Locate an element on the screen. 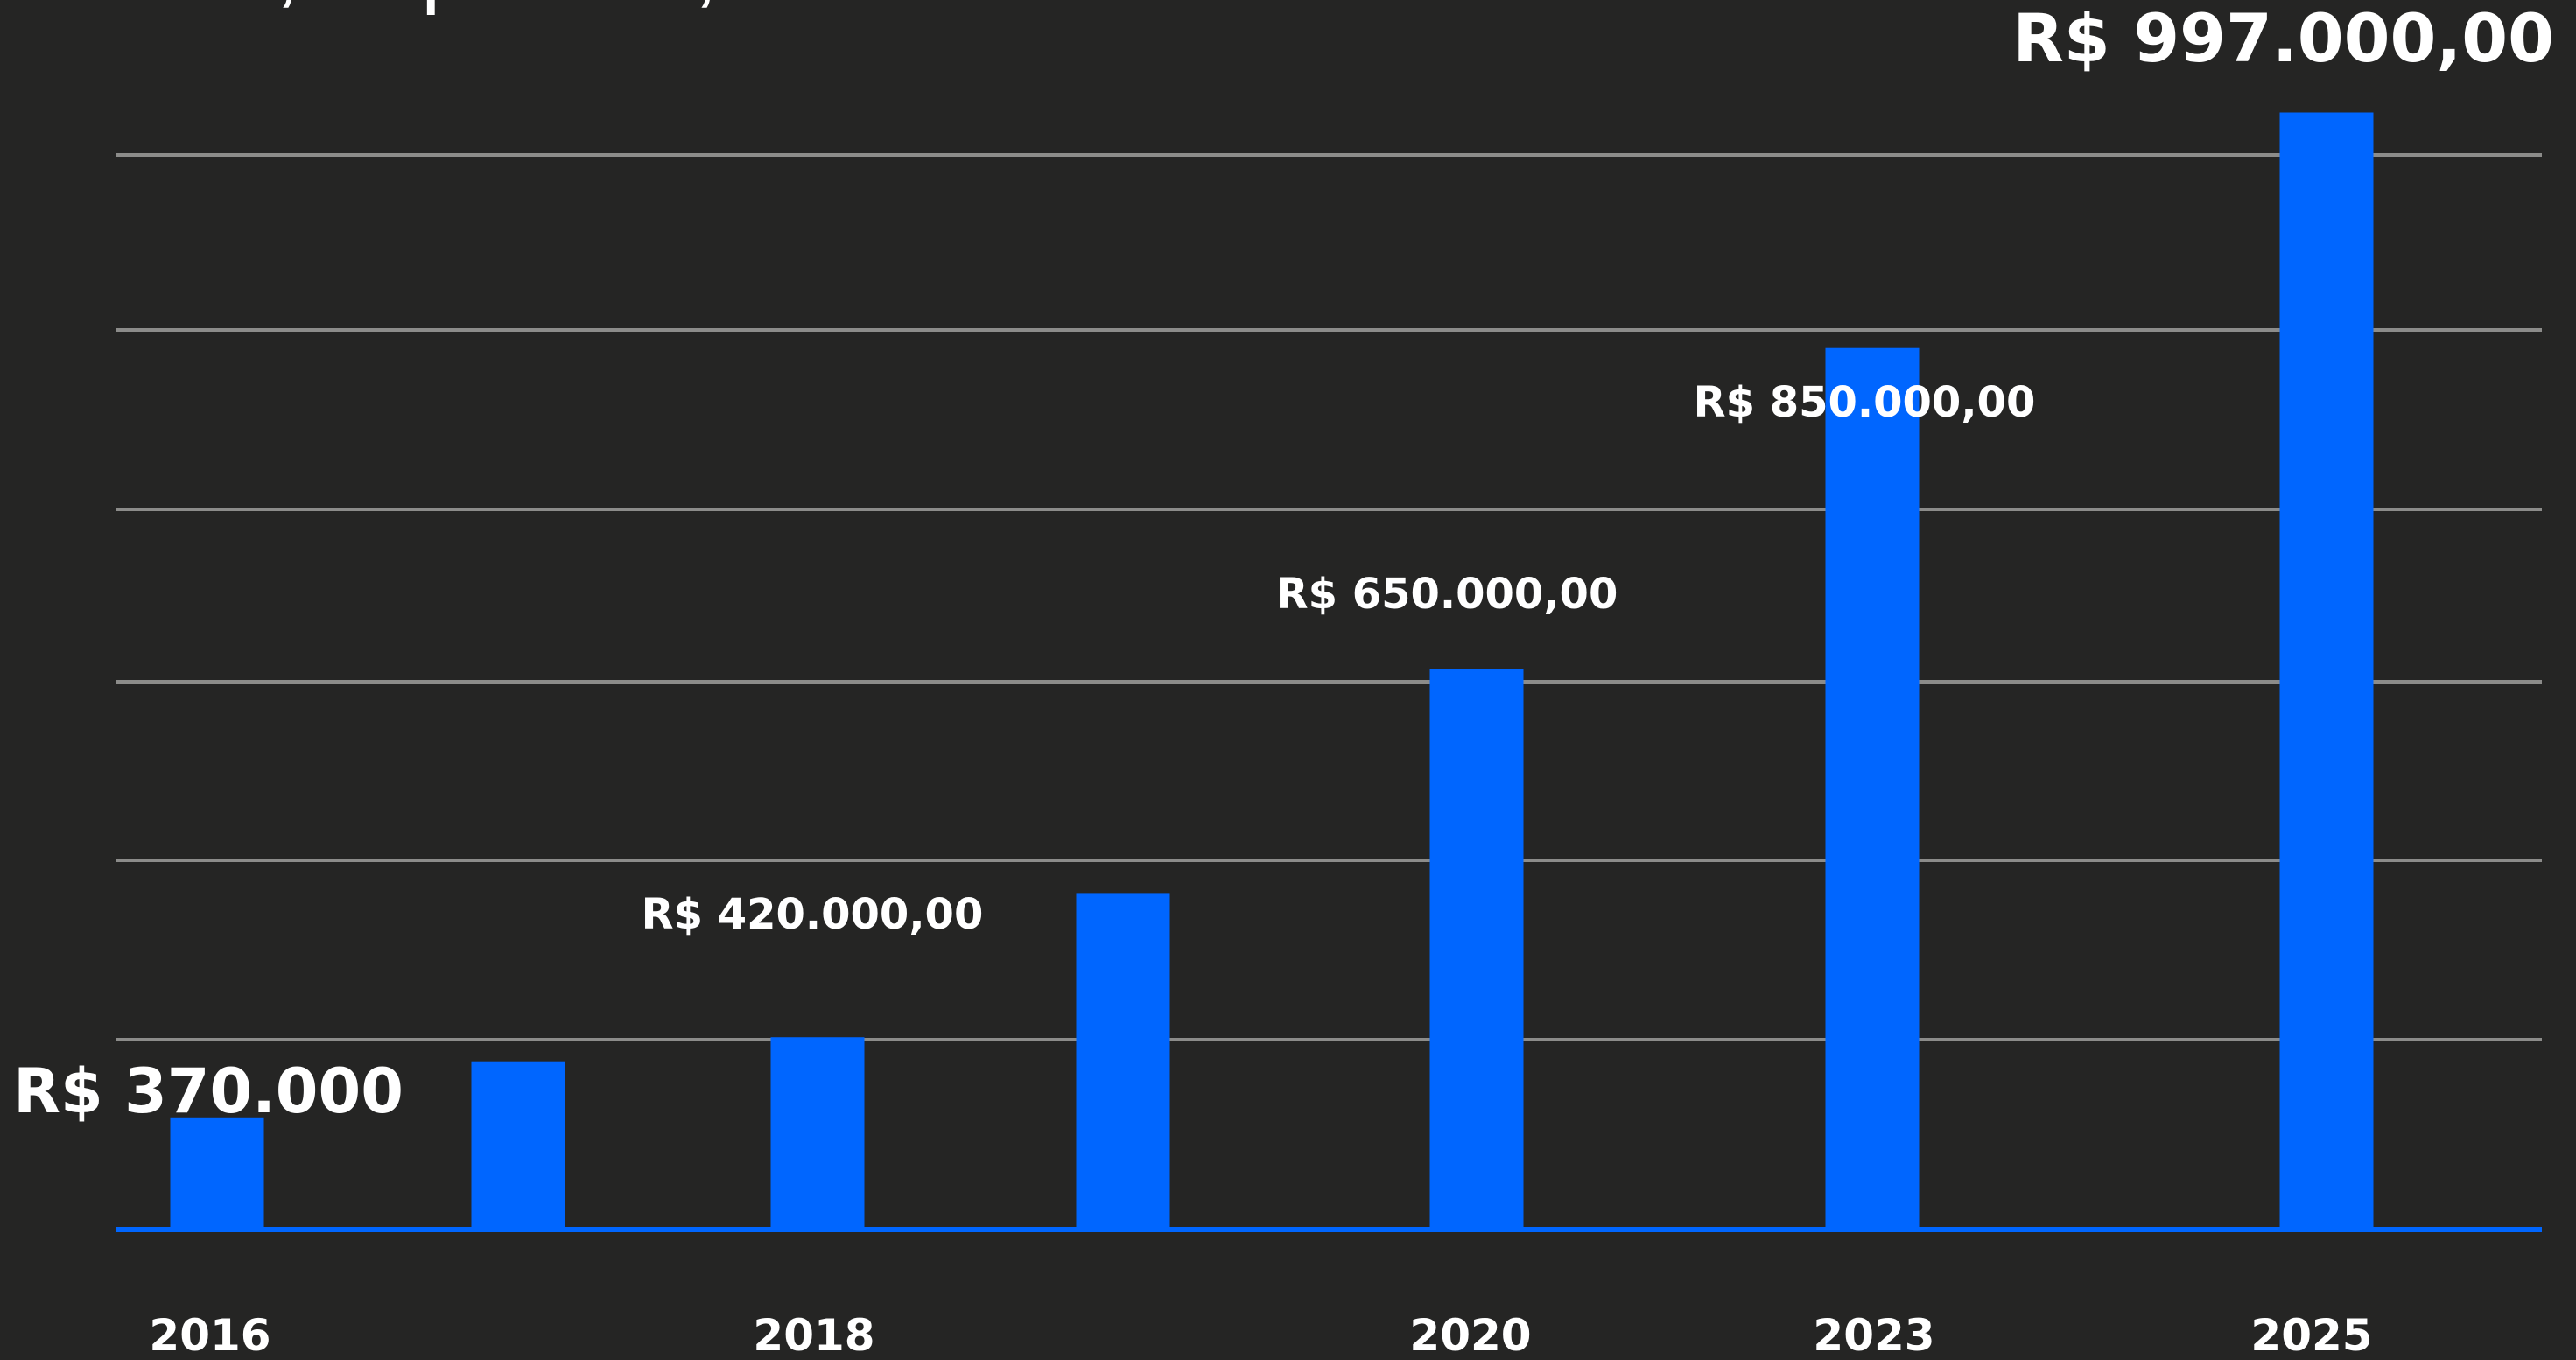 This screenshot has width=2576, height=1360. x-tick-label-2023: 2023 is located at coordinates (1874, 1335).